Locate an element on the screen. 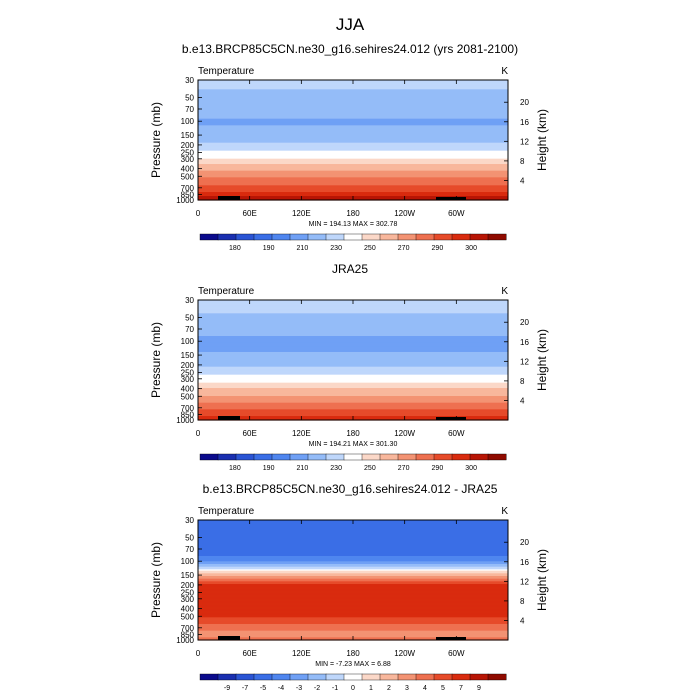 Image resolution: width=700 pixels, height=700 pixels. colorbar-label: 7 is located at coordinates (461, 688).